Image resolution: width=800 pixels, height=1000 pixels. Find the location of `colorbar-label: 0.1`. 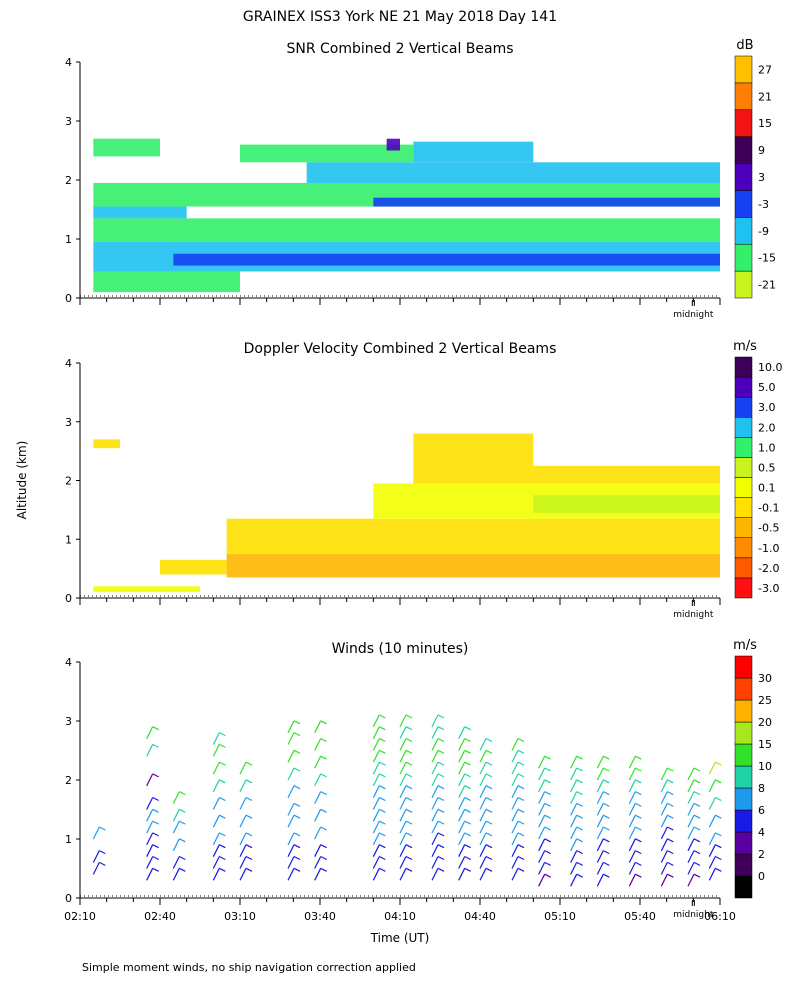

colorbar-label: 0.1 is located at coordinates (767, 488).